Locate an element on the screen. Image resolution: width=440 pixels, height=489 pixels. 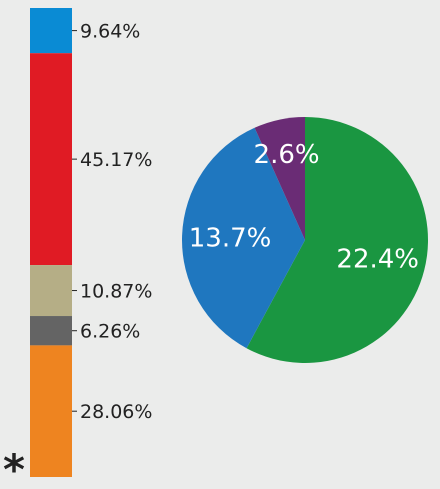
asterisk-marker: * is located at coordinates (14, 467).